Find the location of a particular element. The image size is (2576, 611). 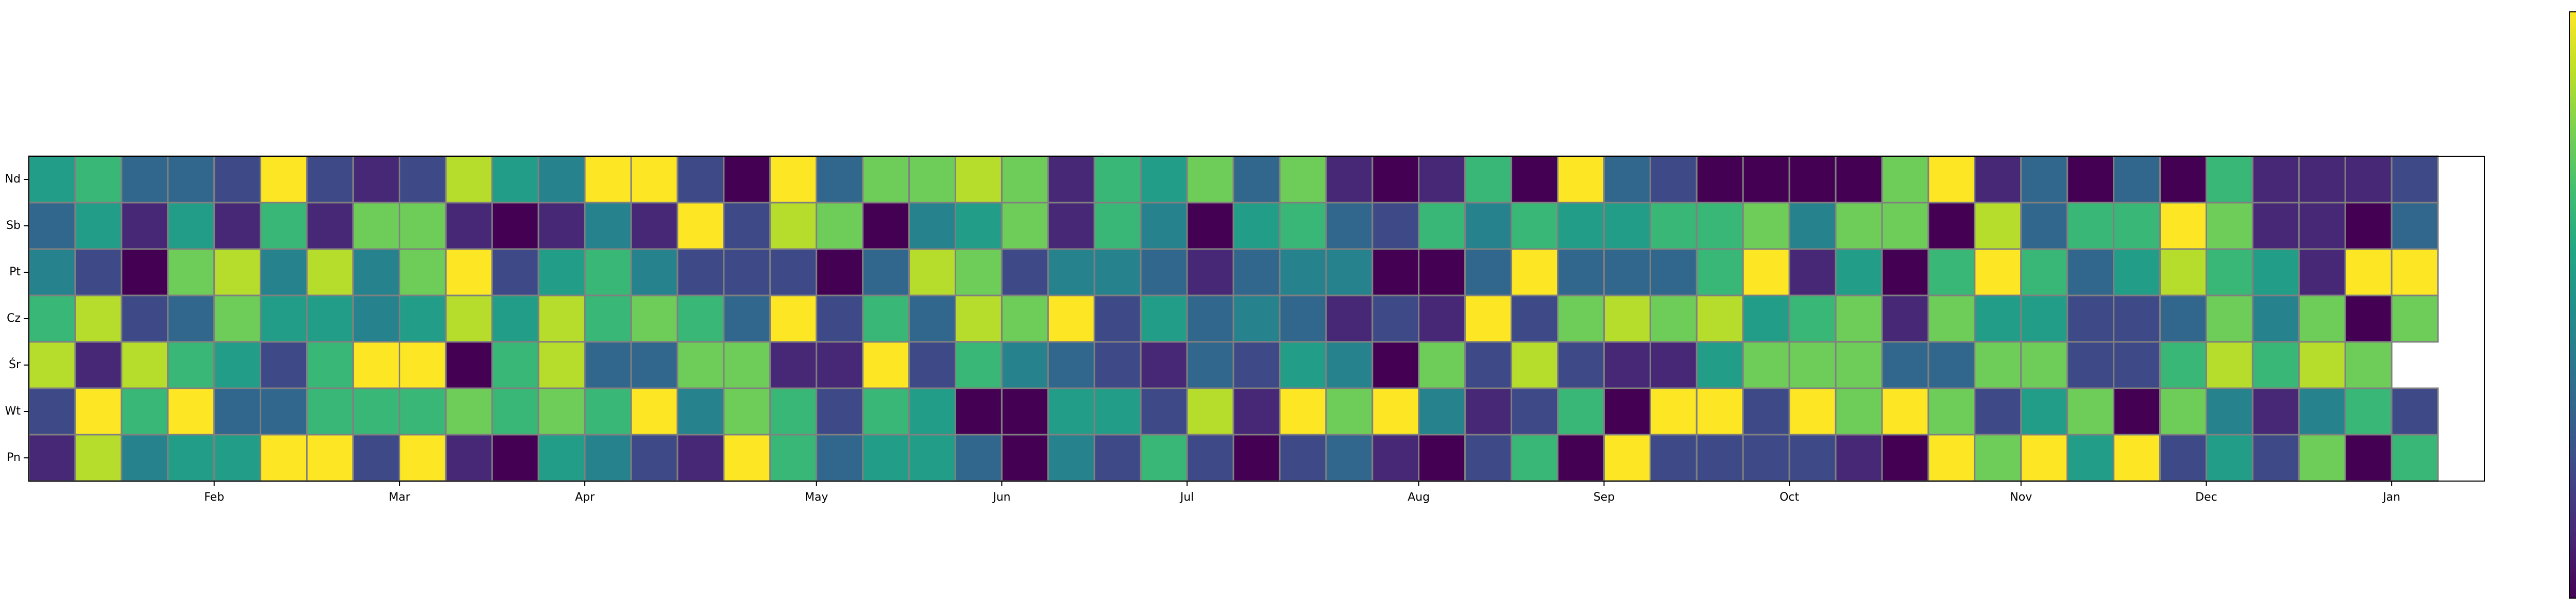

colorbar is located at coordinates (2572, 305).